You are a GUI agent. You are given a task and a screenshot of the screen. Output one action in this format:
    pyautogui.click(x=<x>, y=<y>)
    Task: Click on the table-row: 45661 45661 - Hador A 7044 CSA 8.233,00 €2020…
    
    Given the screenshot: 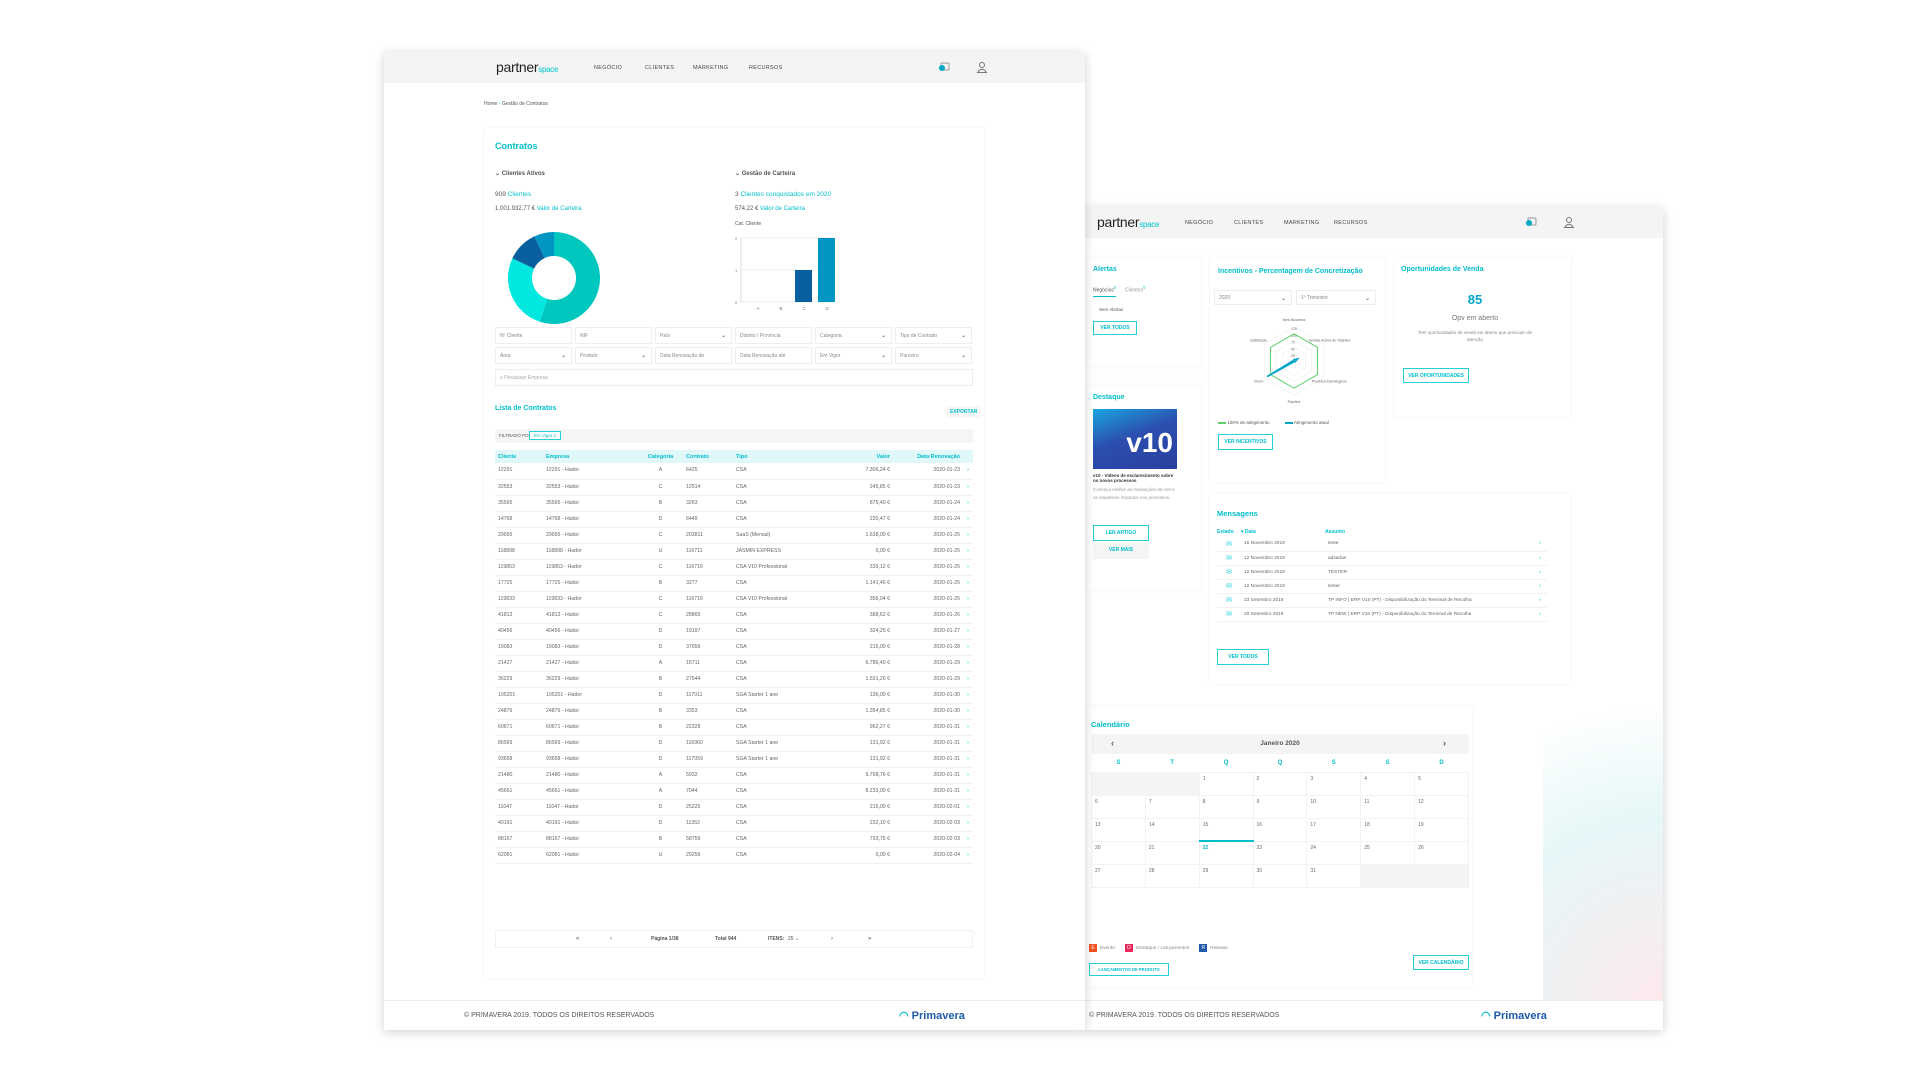 What is the action you would take?
    pyautogui.click(x=734, y=791)
    